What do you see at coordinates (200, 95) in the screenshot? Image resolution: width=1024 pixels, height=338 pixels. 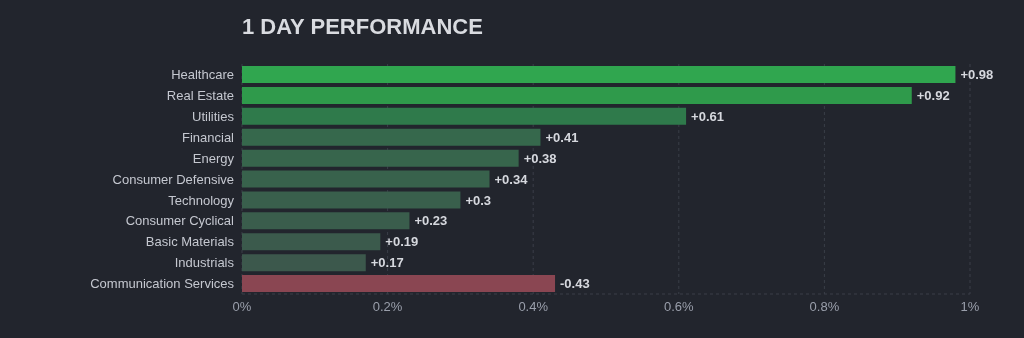 I see `y-tick-label: Real Estate` at bounding box center [200, 95].